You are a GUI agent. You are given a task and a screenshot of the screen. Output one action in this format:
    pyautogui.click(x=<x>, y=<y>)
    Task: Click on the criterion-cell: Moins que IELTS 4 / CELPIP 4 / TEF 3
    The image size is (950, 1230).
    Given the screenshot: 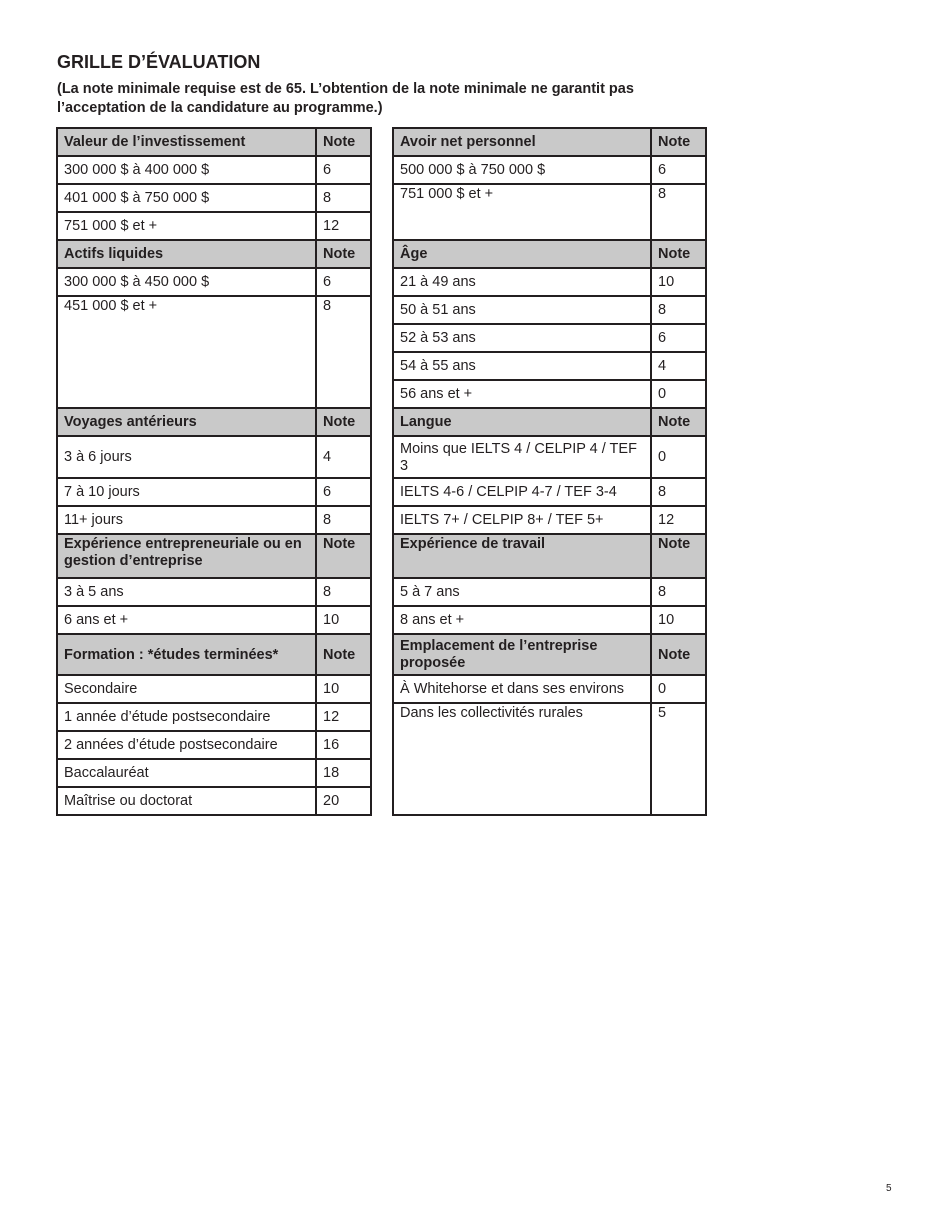 What is the action you would take?
    pyautogui.click(x=522, y=457)
    